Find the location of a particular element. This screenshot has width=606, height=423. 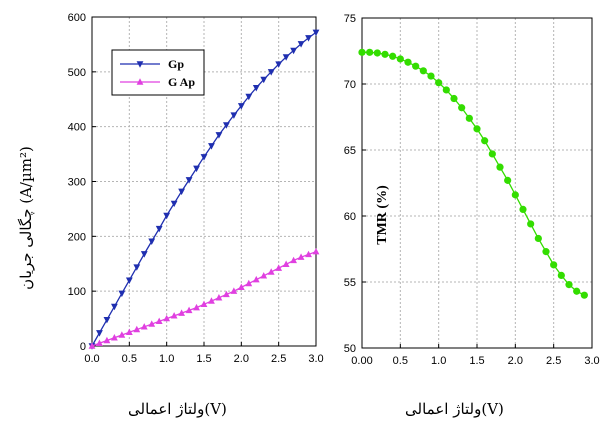

y-tick-label: 600 is located at coordinates (77, 18).